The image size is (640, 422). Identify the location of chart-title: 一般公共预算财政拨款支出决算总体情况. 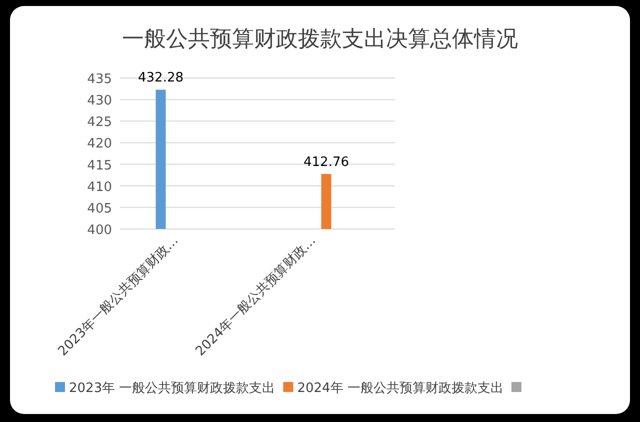
(320, 39).